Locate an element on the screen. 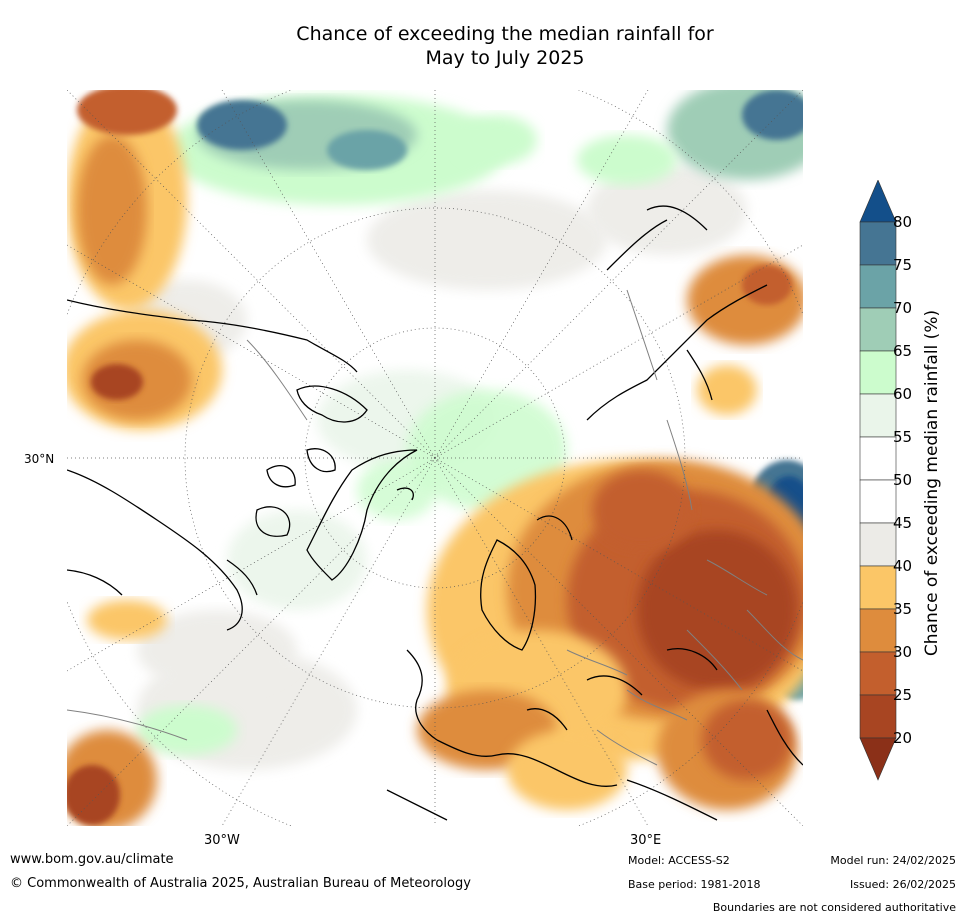  legend-tick-25: 25 is located at coordinates (903, 695).